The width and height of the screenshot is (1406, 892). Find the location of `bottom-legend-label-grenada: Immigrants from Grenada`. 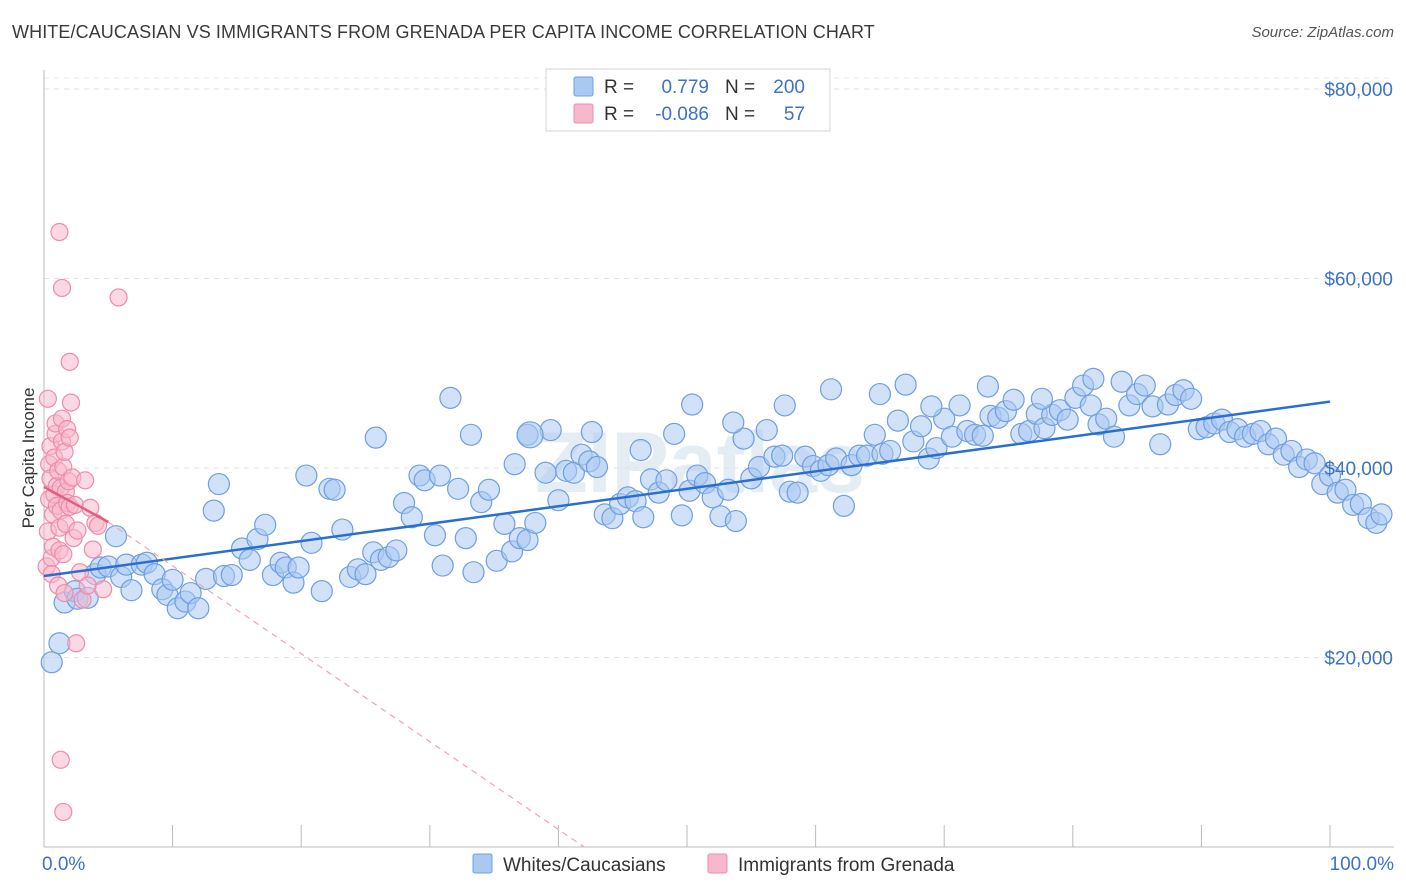

bottom-legend-label-grenada: Immigrants from Grenada is located at coordinates (846, 865).